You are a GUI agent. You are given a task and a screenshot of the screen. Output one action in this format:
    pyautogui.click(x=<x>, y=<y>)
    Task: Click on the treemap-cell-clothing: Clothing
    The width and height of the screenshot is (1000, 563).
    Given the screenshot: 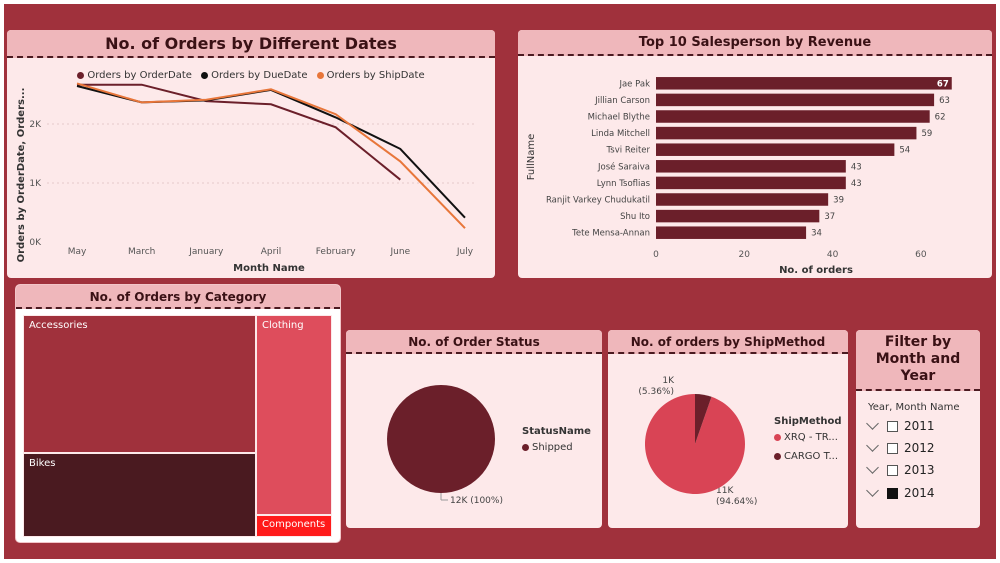 What is the action you would take?
    pyautogui.click(x=294, y=415)
    